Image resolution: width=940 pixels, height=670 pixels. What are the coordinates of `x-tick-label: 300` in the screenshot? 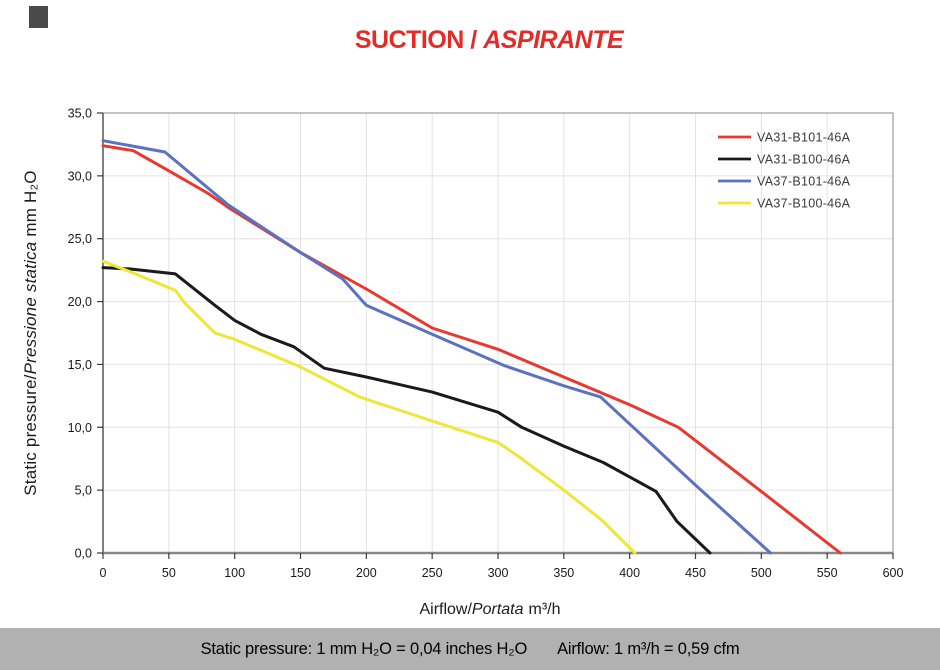 It's located at (498, 573).